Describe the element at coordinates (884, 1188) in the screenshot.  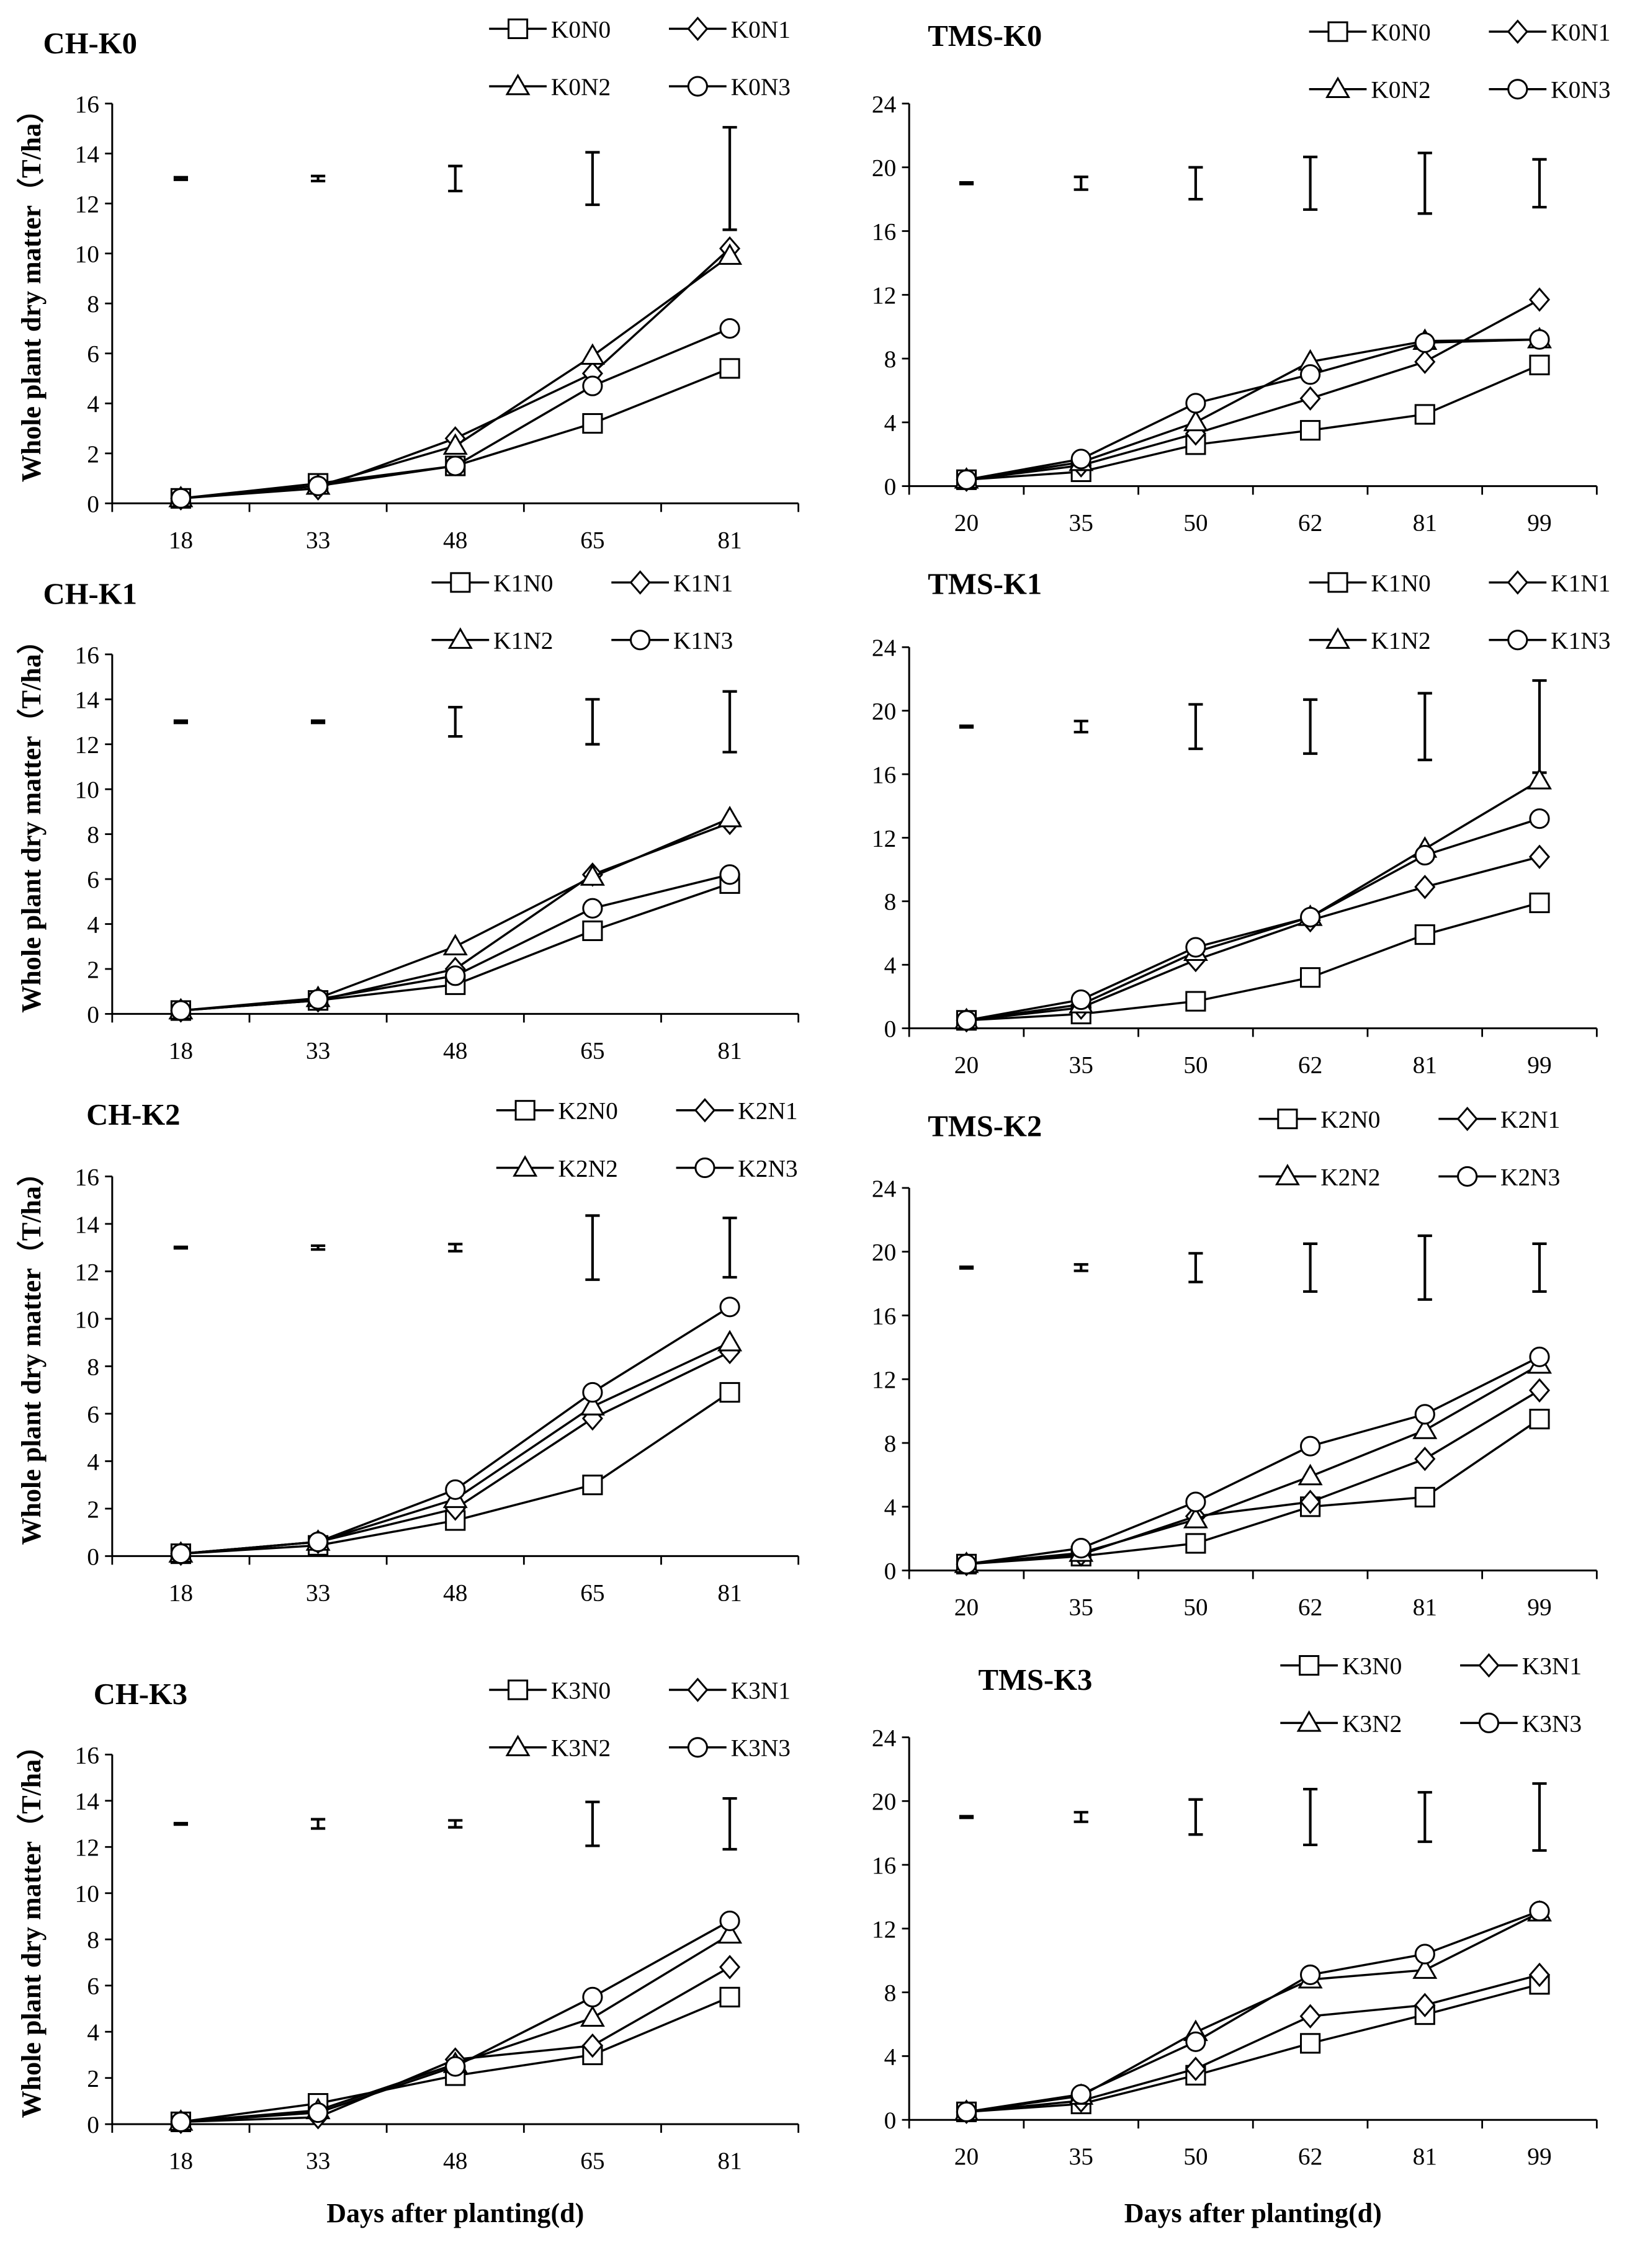
I see `y-tick-label: 24` at that location.